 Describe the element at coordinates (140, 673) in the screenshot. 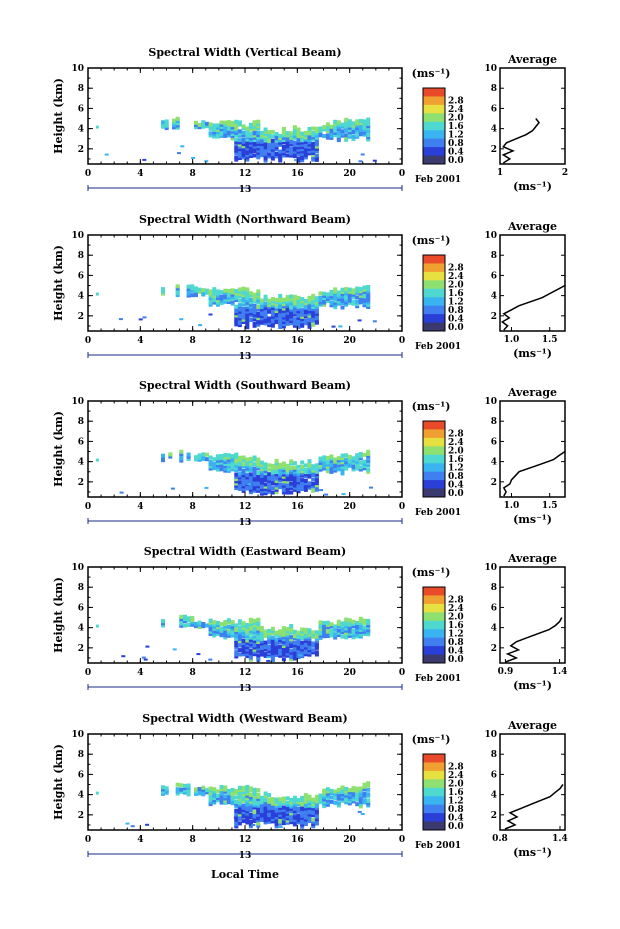

I see `x-tick-label: 4` at that location.